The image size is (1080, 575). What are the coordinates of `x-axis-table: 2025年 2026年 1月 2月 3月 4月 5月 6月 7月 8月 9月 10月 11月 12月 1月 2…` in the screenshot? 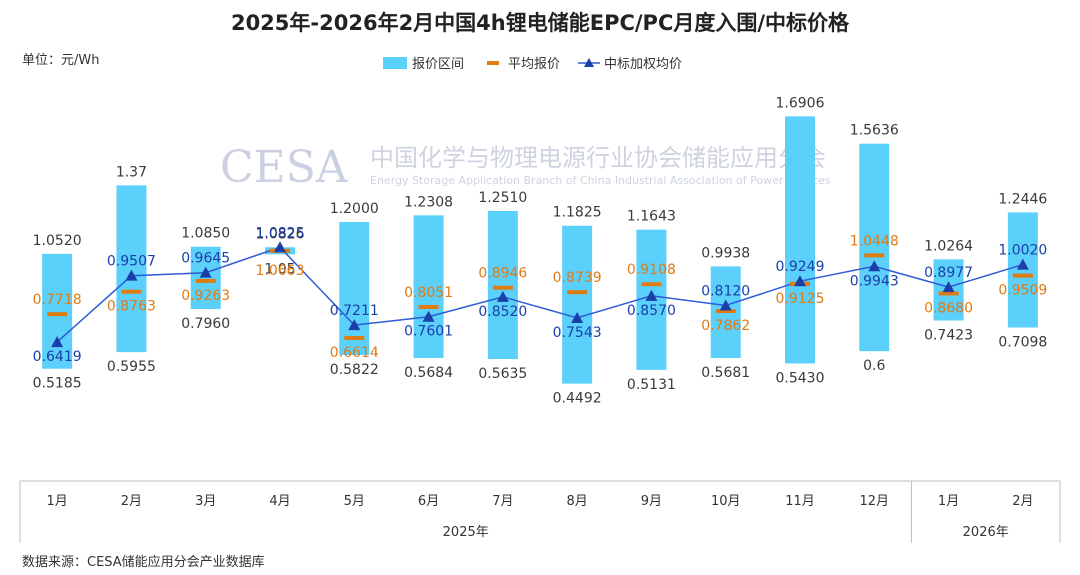 It's located at (540, 511).